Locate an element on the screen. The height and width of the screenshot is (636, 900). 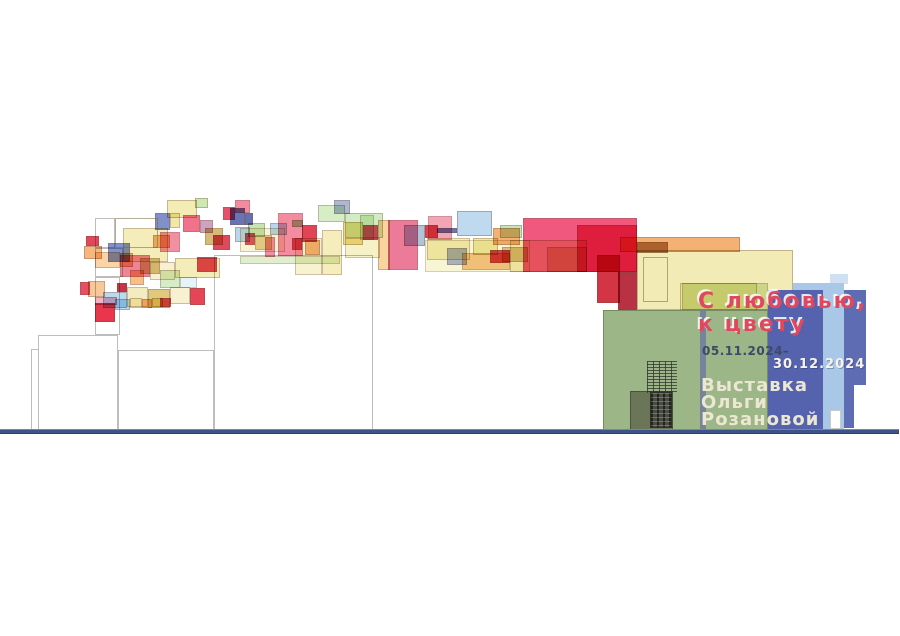
subtitle-line-1: Выставка is located at coordinates (754, 385).